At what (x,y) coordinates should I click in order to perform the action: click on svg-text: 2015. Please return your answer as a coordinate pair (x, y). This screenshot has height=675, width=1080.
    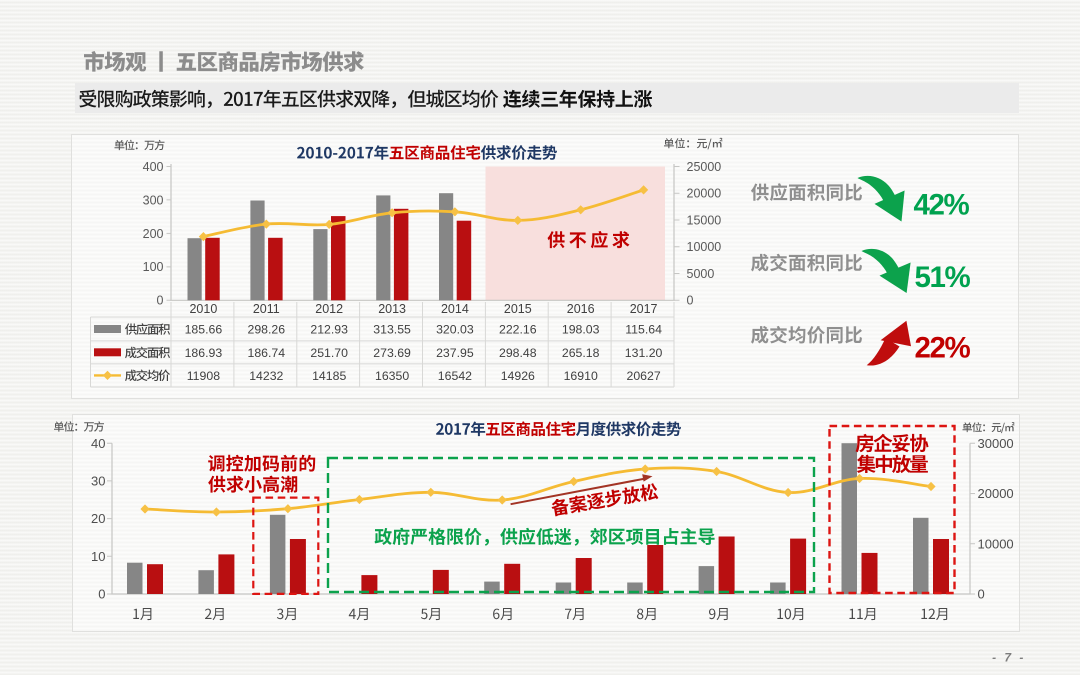
    Looking at the image, I should click on (518, 309).